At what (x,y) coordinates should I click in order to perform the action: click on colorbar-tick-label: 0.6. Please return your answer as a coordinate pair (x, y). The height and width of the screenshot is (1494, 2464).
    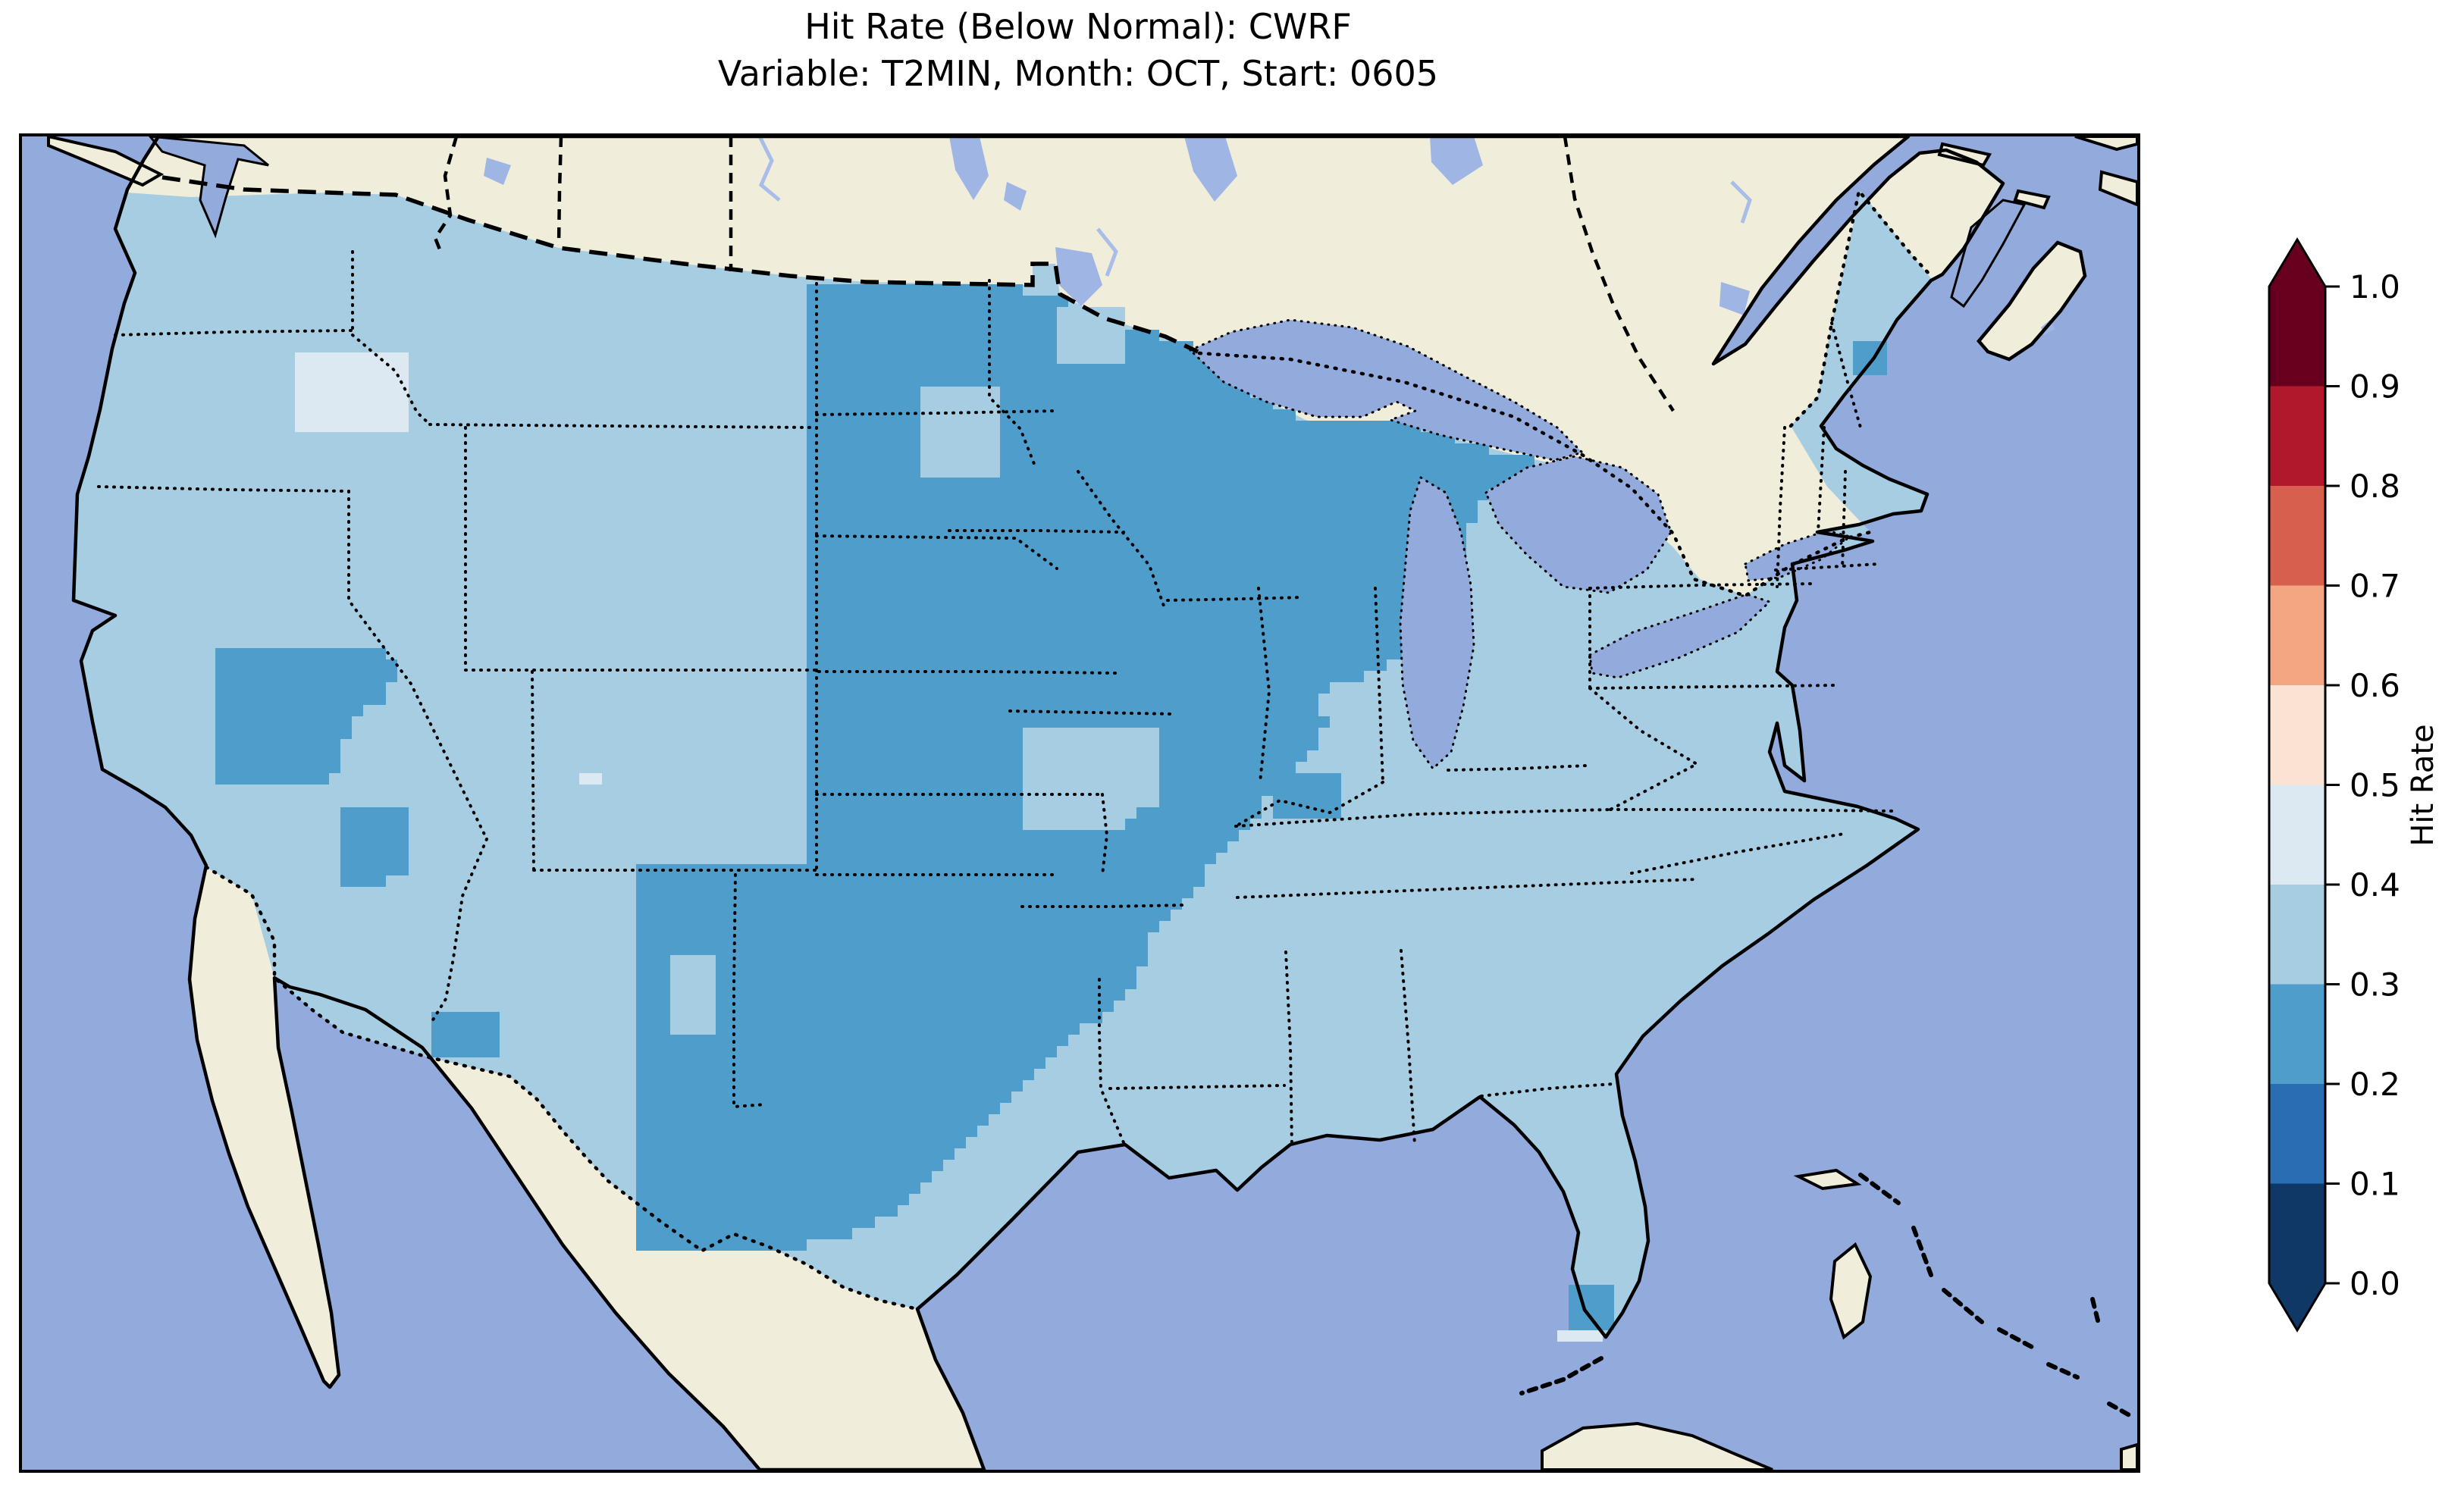
    Looking at the image, I should click on (2375, 685).